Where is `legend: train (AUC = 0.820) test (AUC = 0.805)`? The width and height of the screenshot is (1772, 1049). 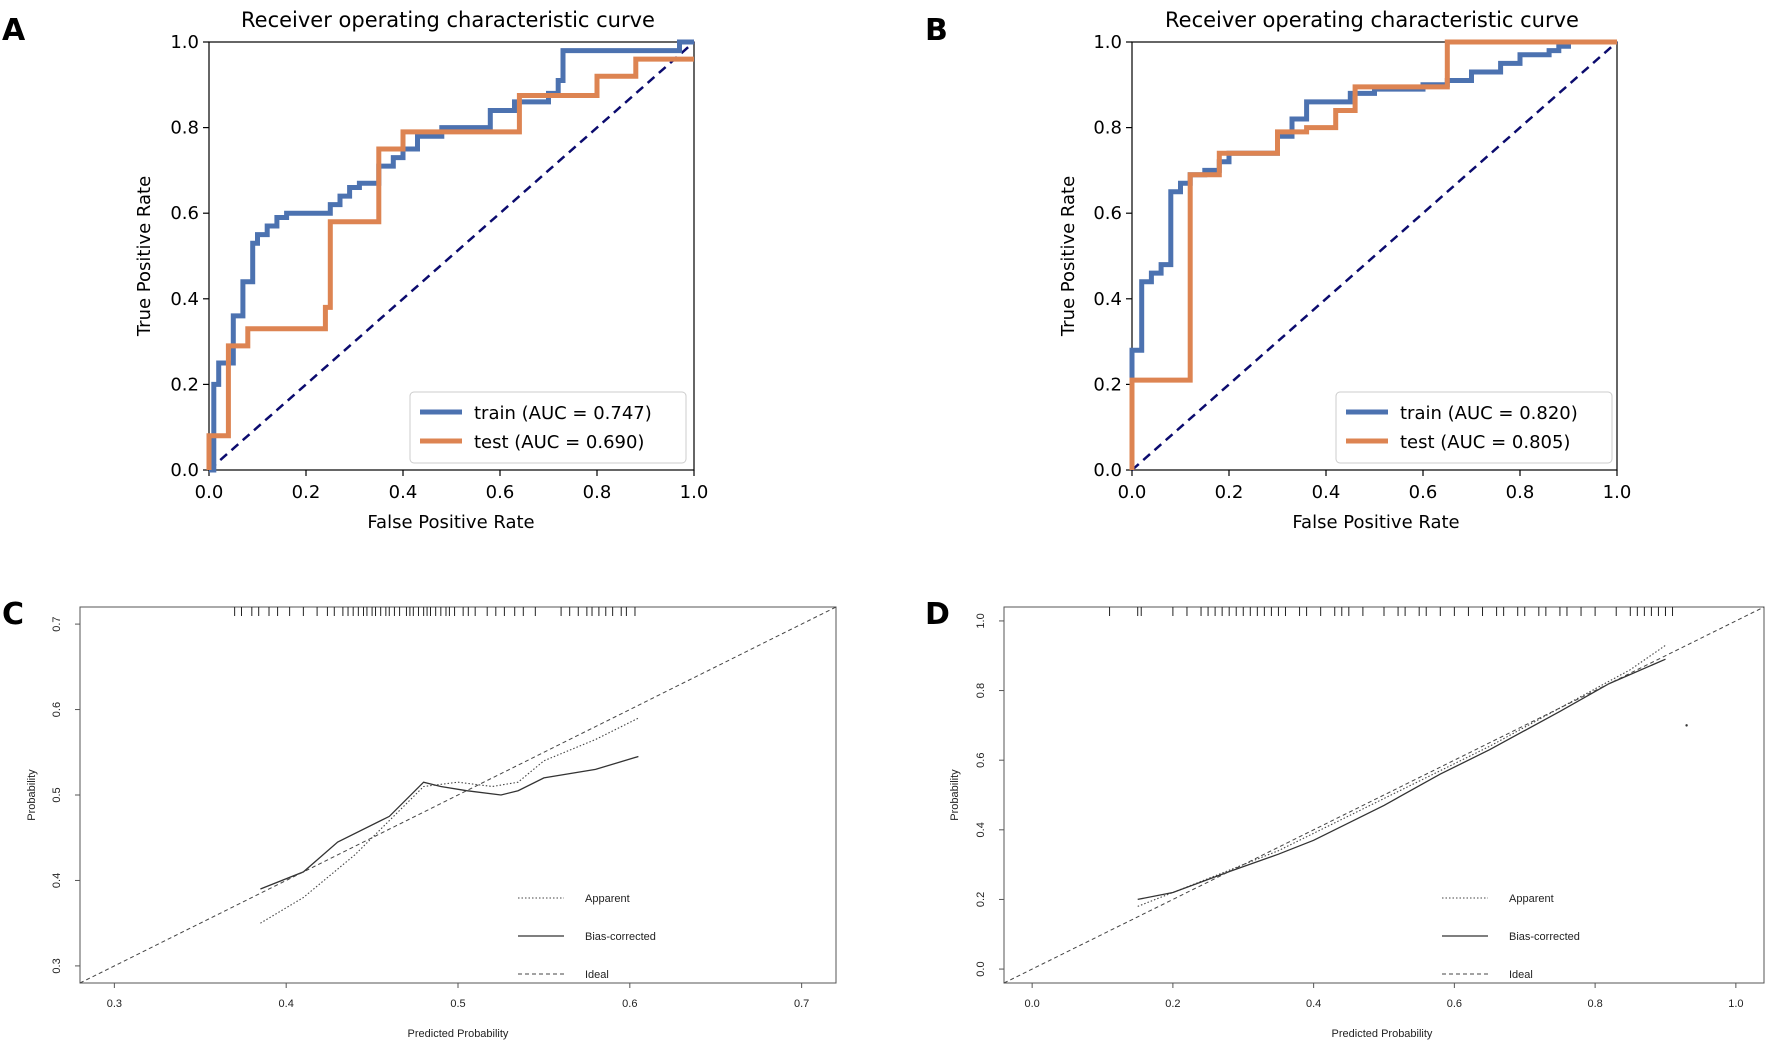 legend: train (AUC = 0.820) test (AUC = 0.805) is located at coordinates (1474, 427).